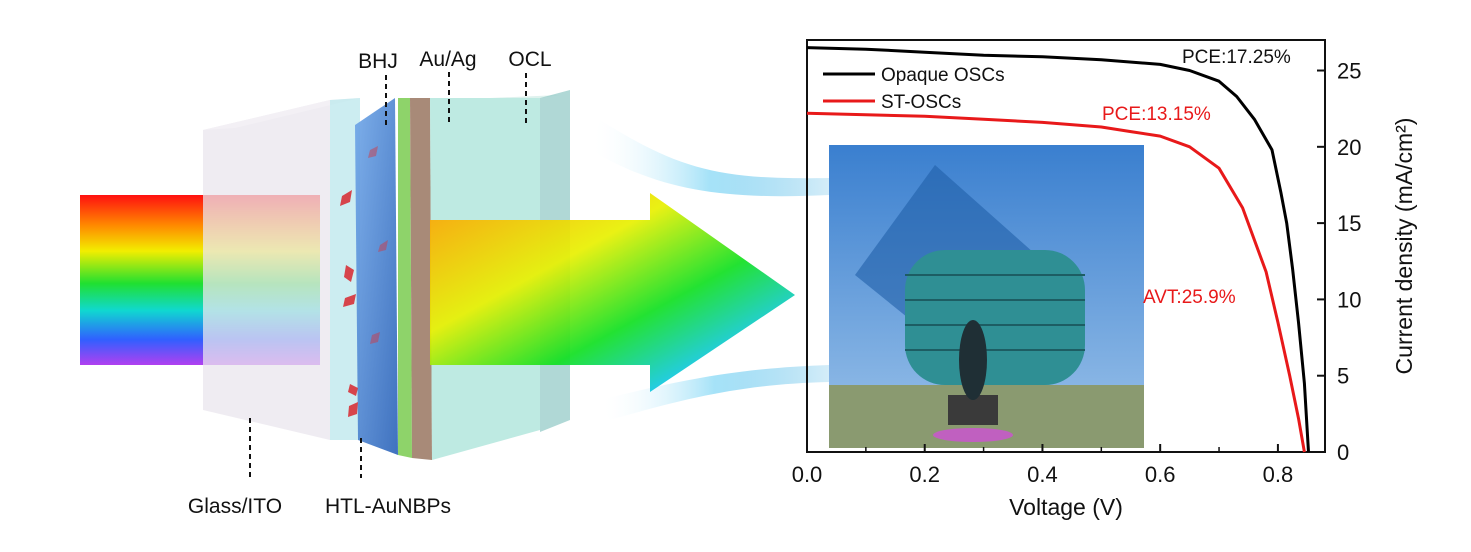  I want to click on y-axis-label: Current density (mA/cm²), so click(1404, 246).